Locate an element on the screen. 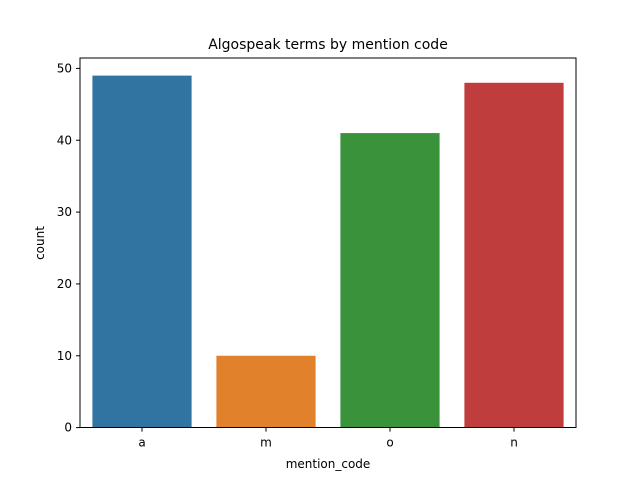 The image size is (640, 484). bar-n is located at coordinates (514, 255).